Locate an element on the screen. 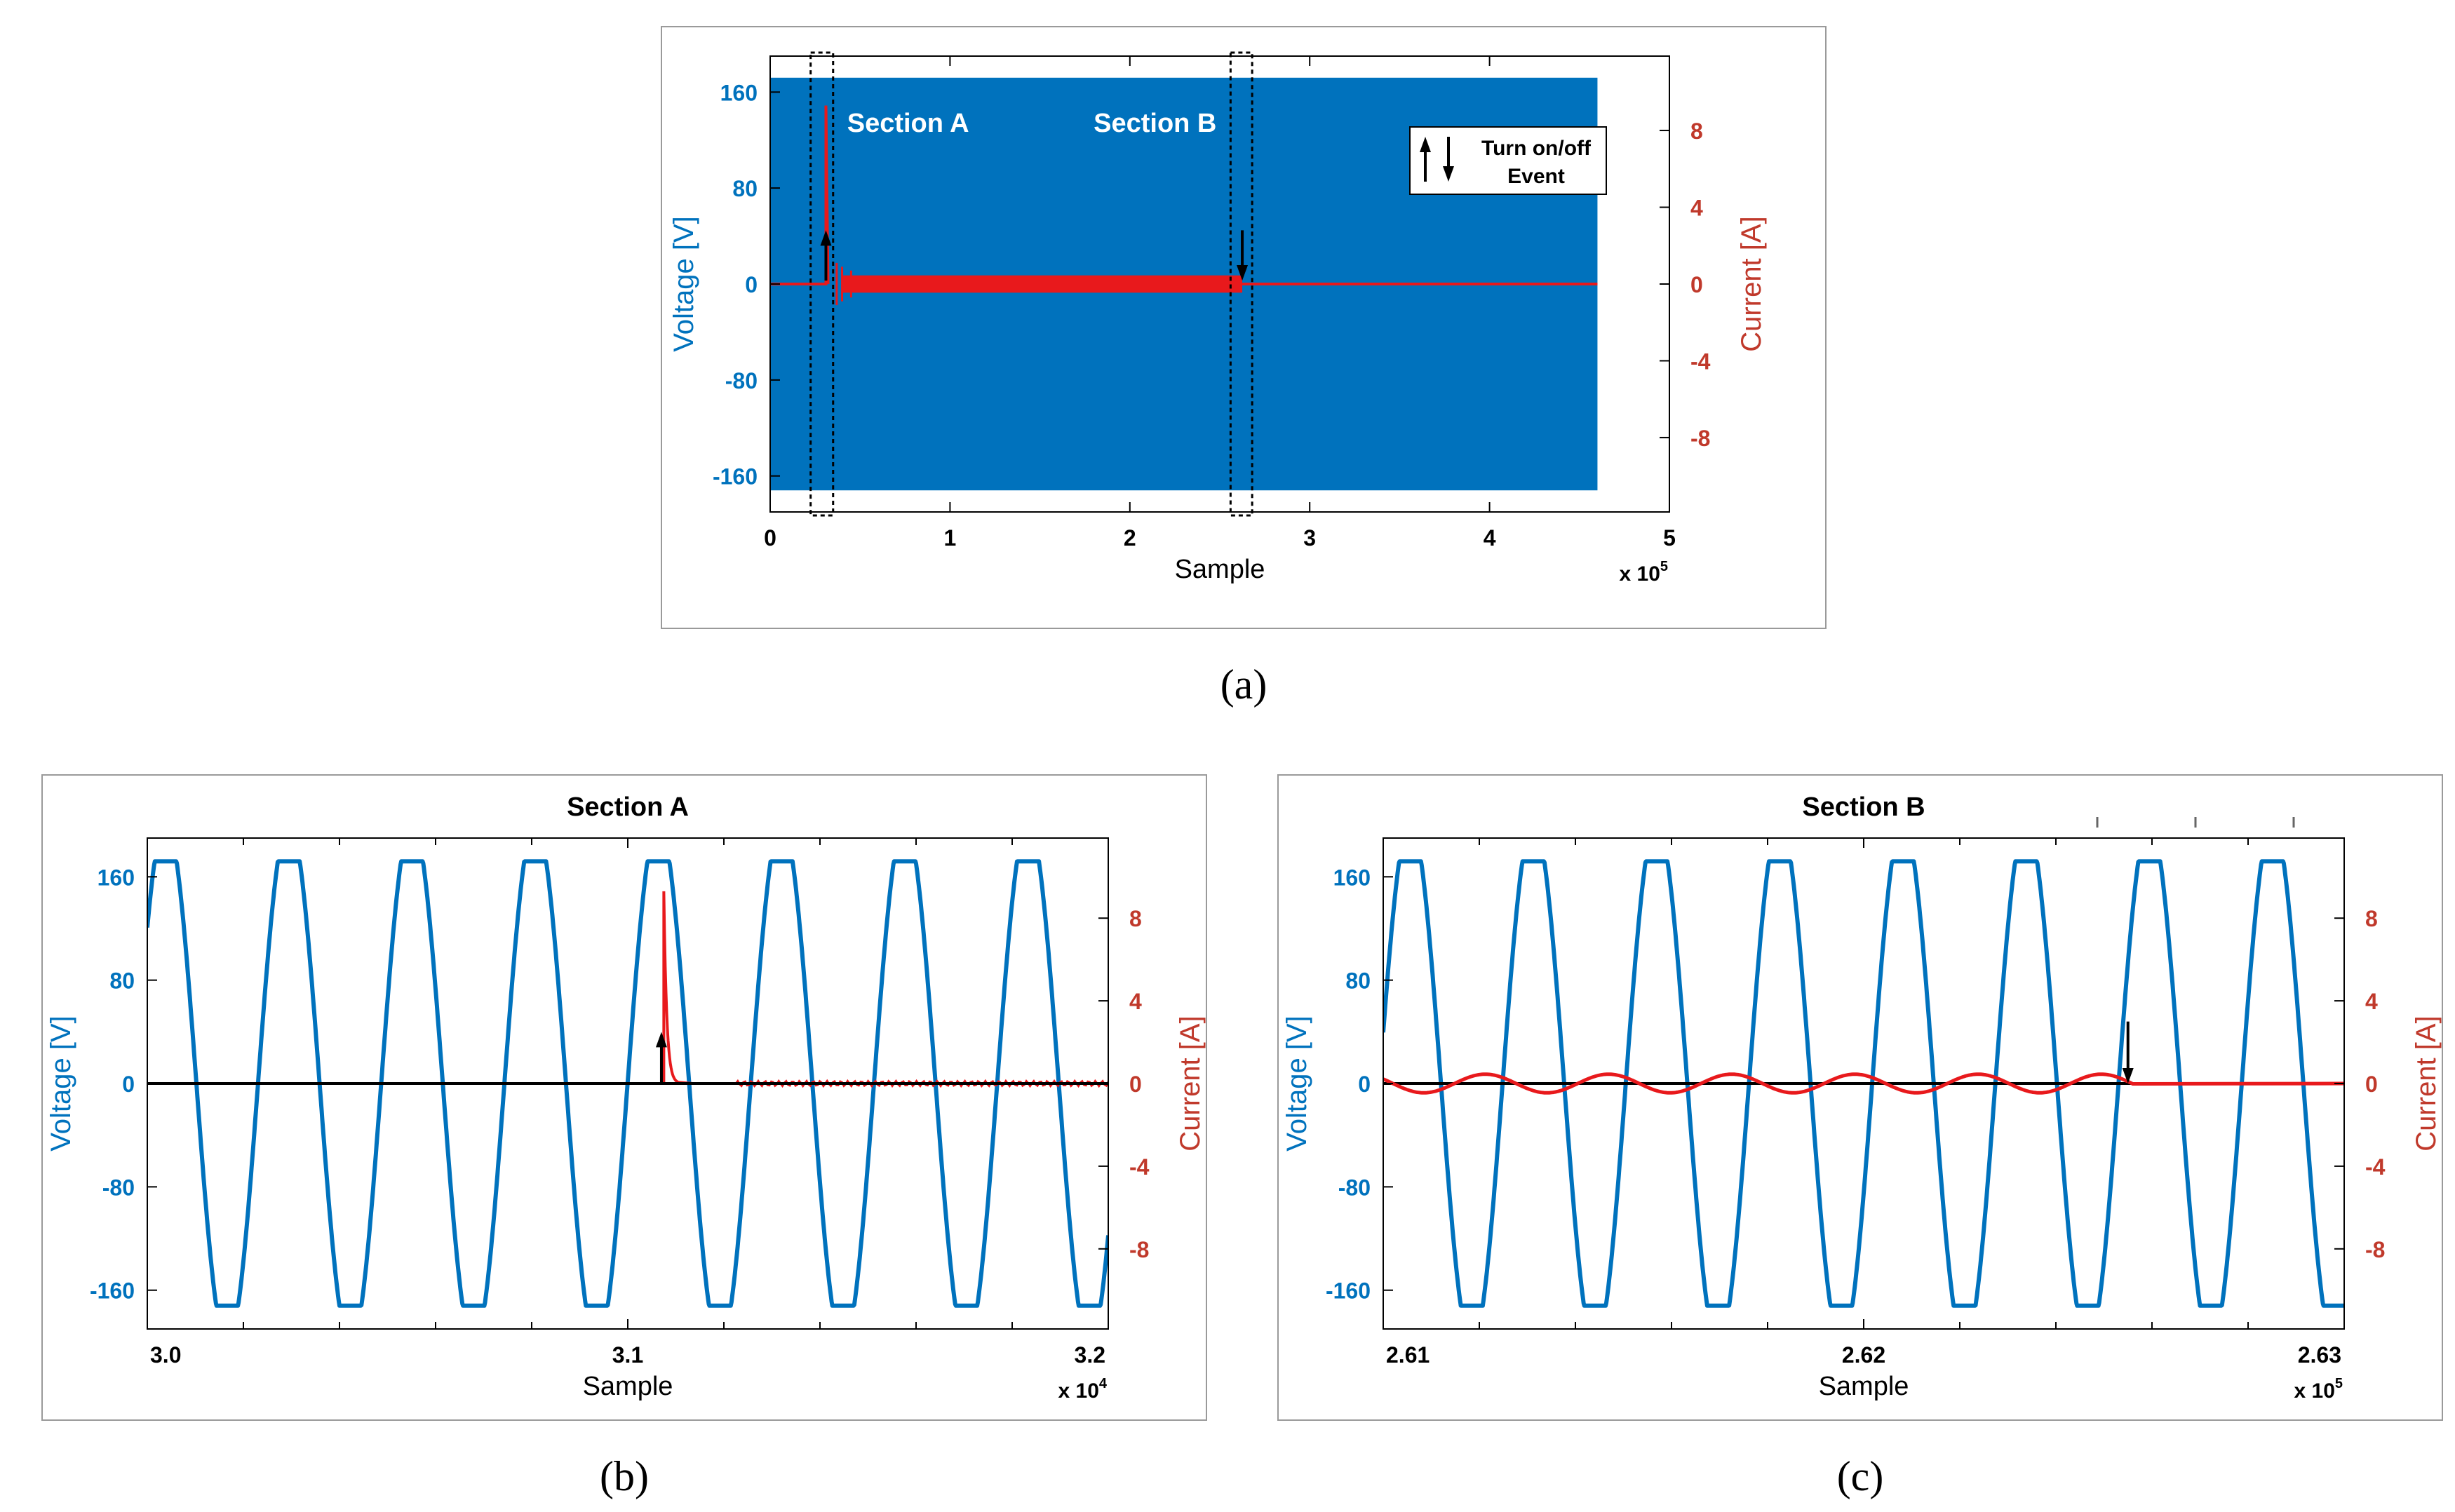 The image size is (2455, 1512). caption-c: (c) is located at coordinates (1860, 1476).